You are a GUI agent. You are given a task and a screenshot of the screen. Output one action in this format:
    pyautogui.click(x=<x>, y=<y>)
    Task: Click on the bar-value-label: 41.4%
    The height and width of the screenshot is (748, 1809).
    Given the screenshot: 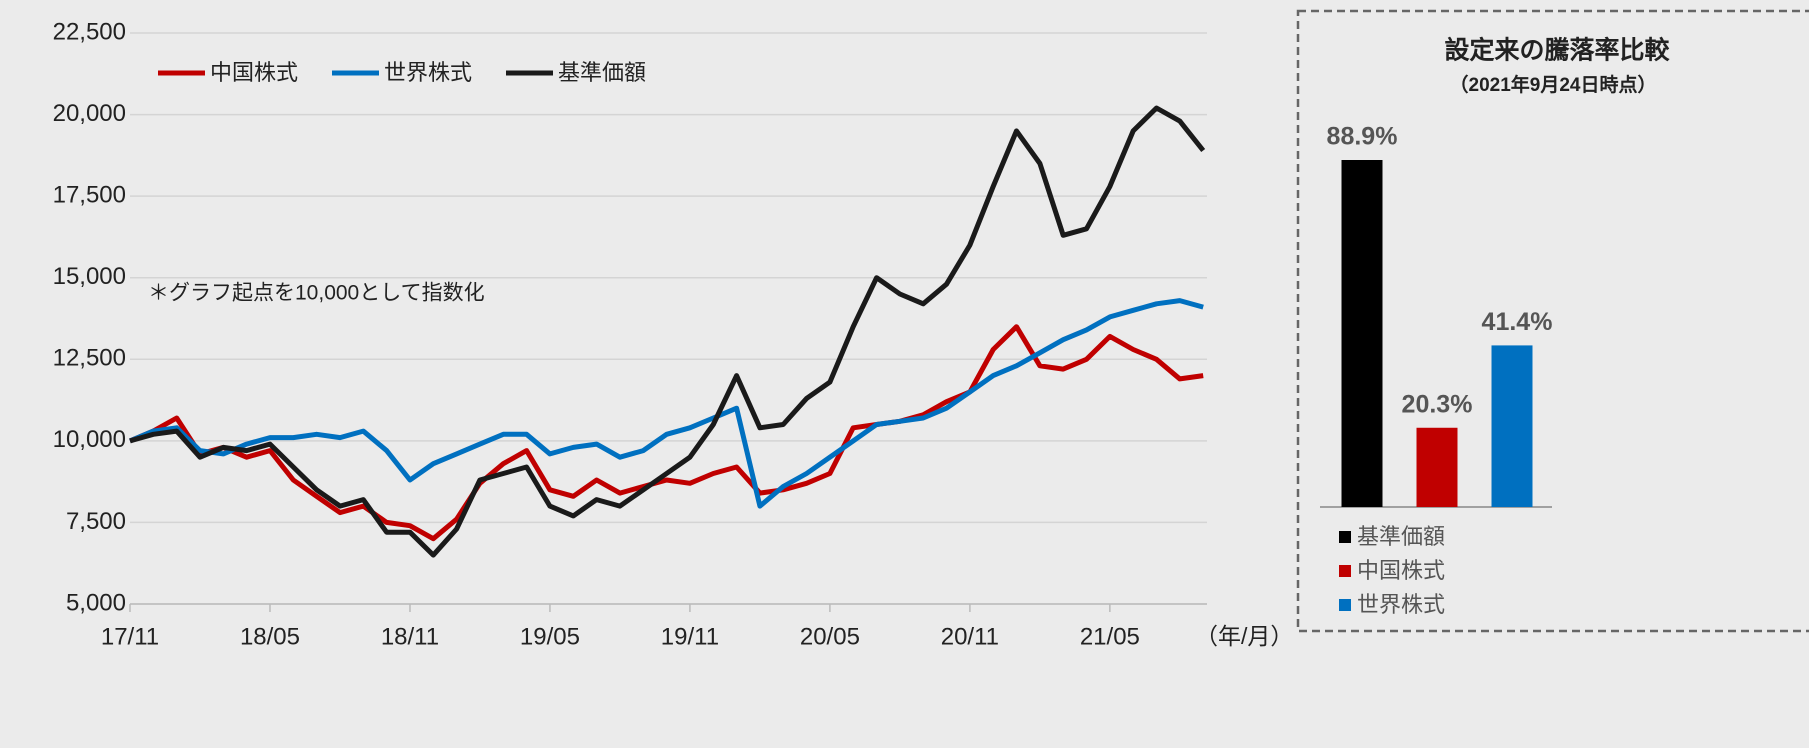 What is the action you would take?
    pyautogui.click(x=1517, y=322)
    